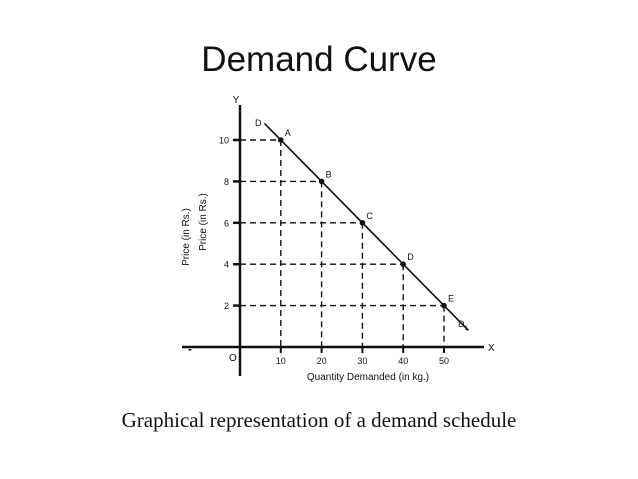 The width and height of the screenshot is (638, 479). Describe the element at coordinates (258, 123) in the screenshot. I see `curve-start-label: D` at that location.